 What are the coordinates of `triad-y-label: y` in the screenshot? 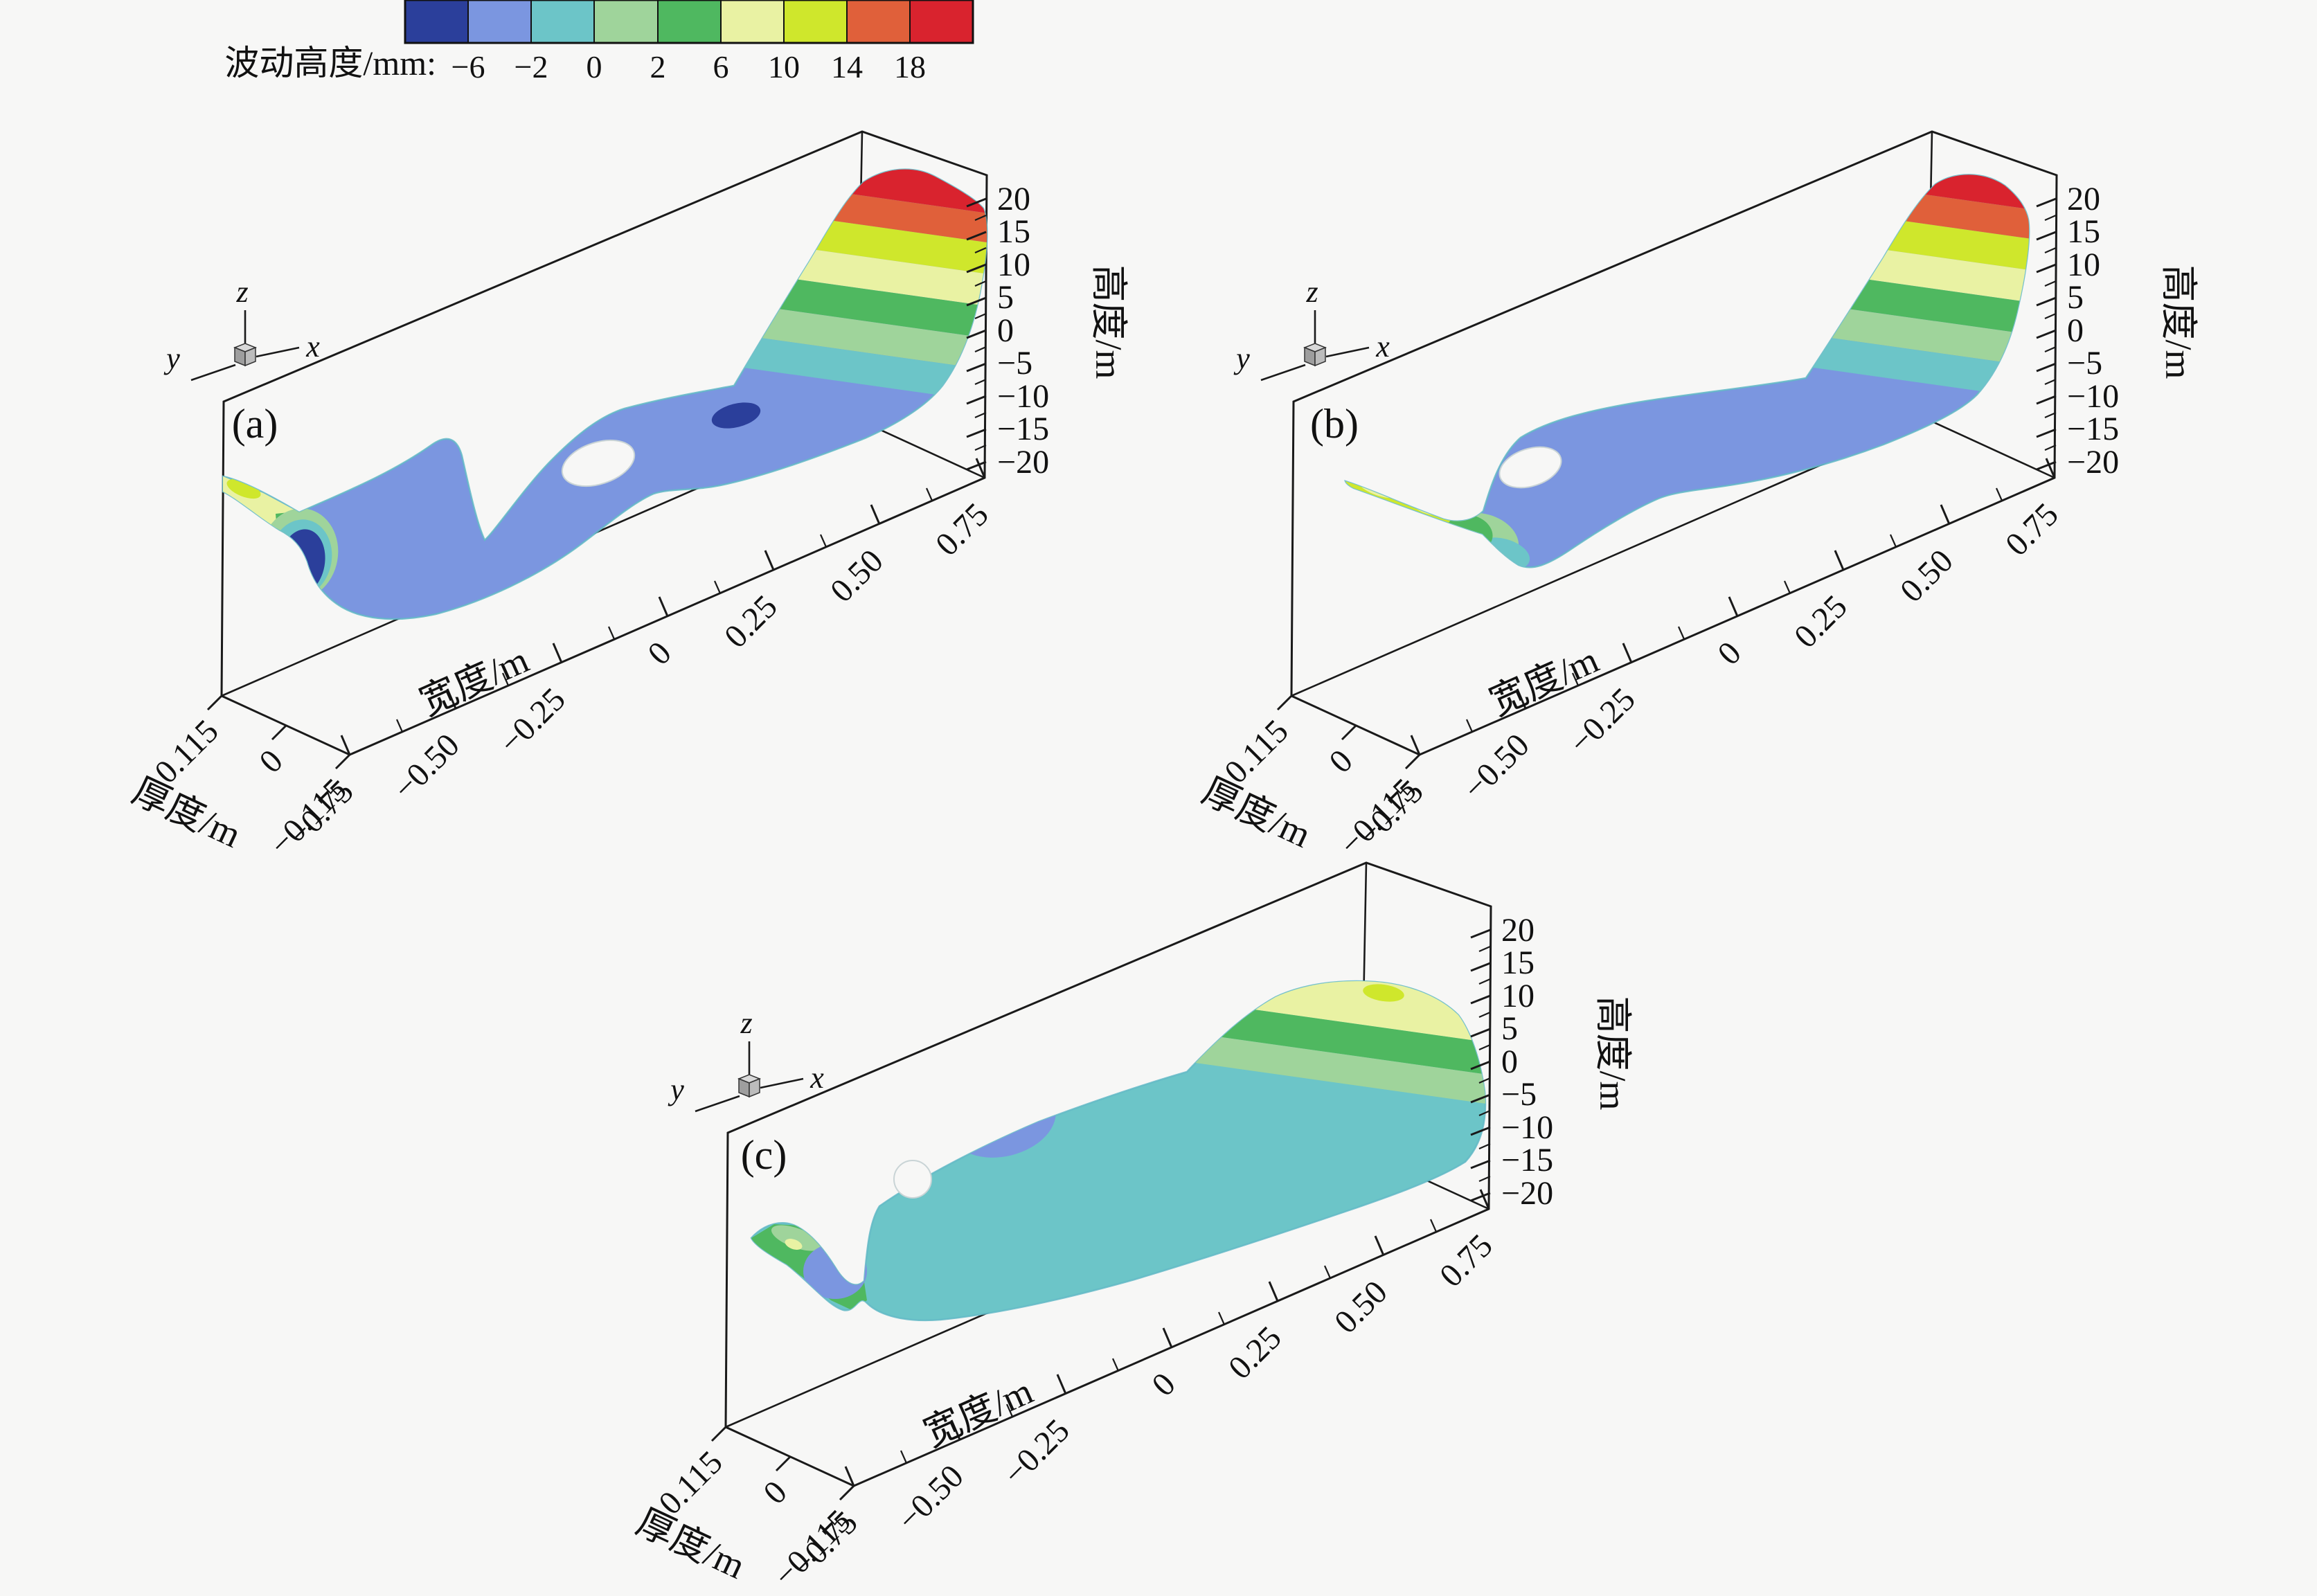 It's located at (171, 358).